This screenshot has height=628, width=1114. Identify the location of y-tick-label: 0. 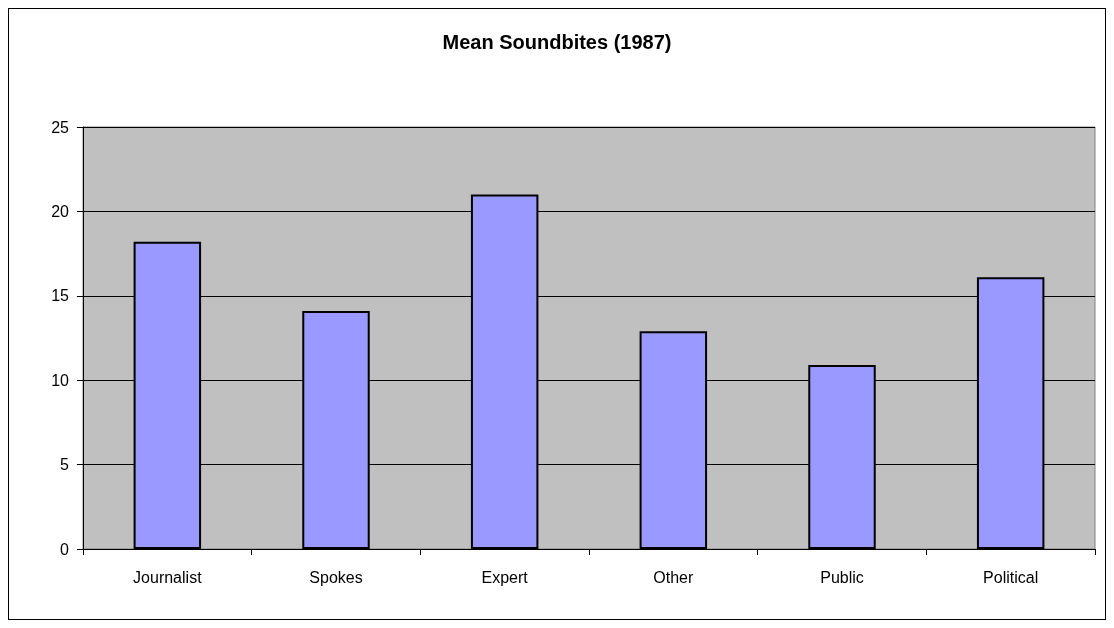
(65, 549).